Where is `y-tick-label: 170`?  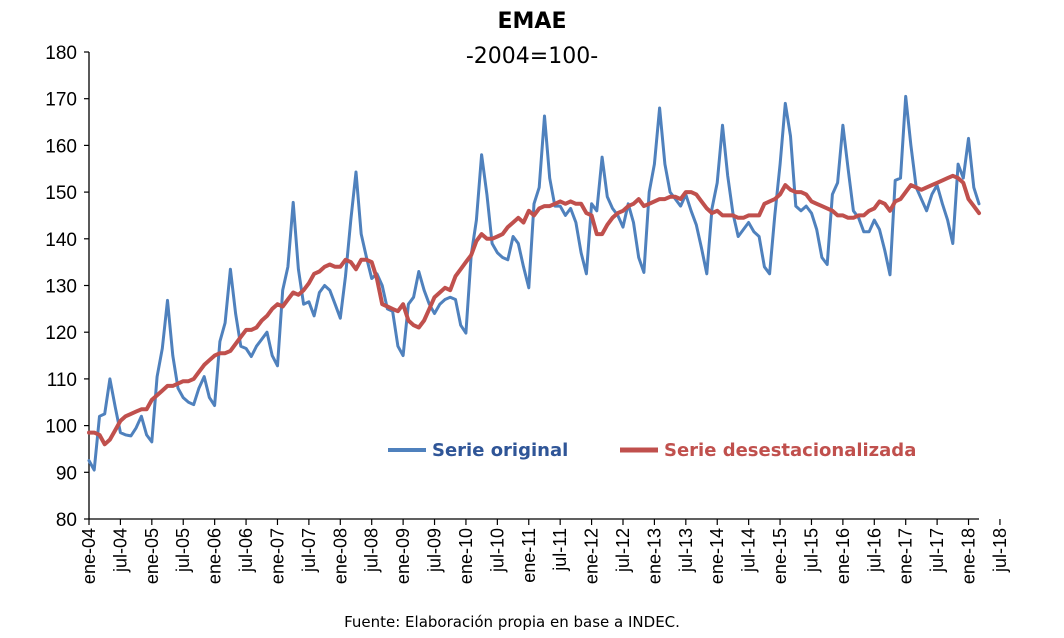 y-tick-label: 170 is located at coordinates (61, 100).